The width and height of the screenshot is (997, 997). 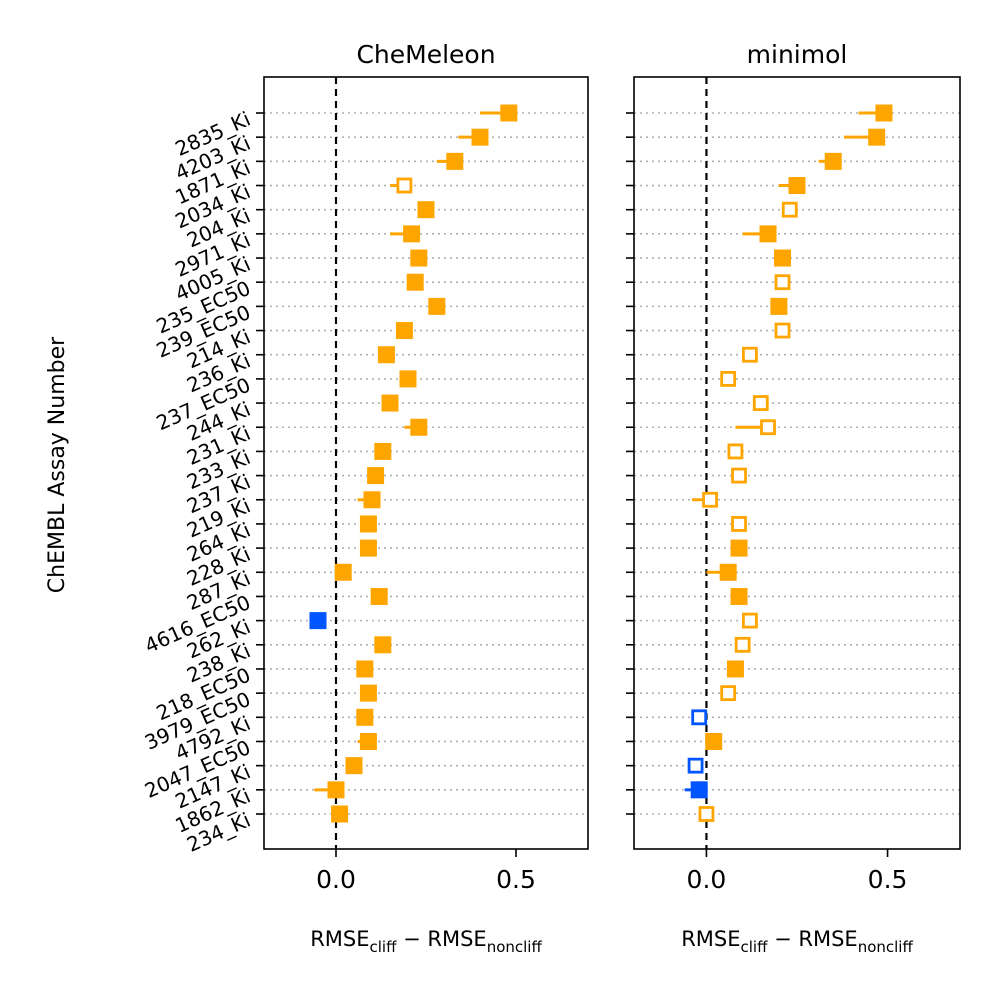 What do you see at coordinates (57, 464) in the screenshot?
I see `y-axis-title: ChEMBL Assay Number` at bounding box center [57, 464].